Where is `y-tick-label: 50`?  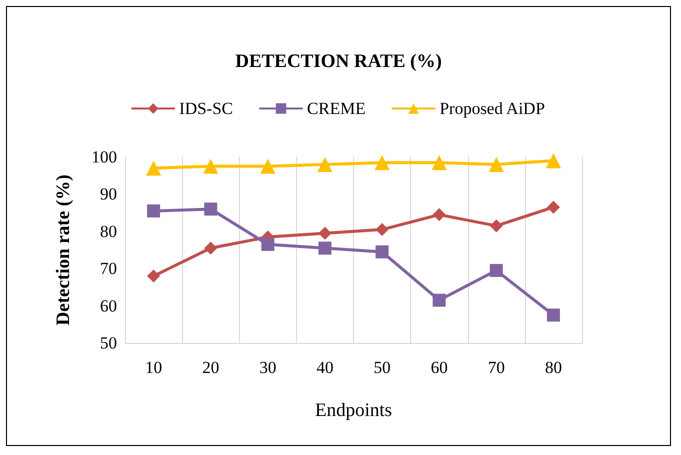 y-tick-label: 50 is located at coordinates (108, 343).